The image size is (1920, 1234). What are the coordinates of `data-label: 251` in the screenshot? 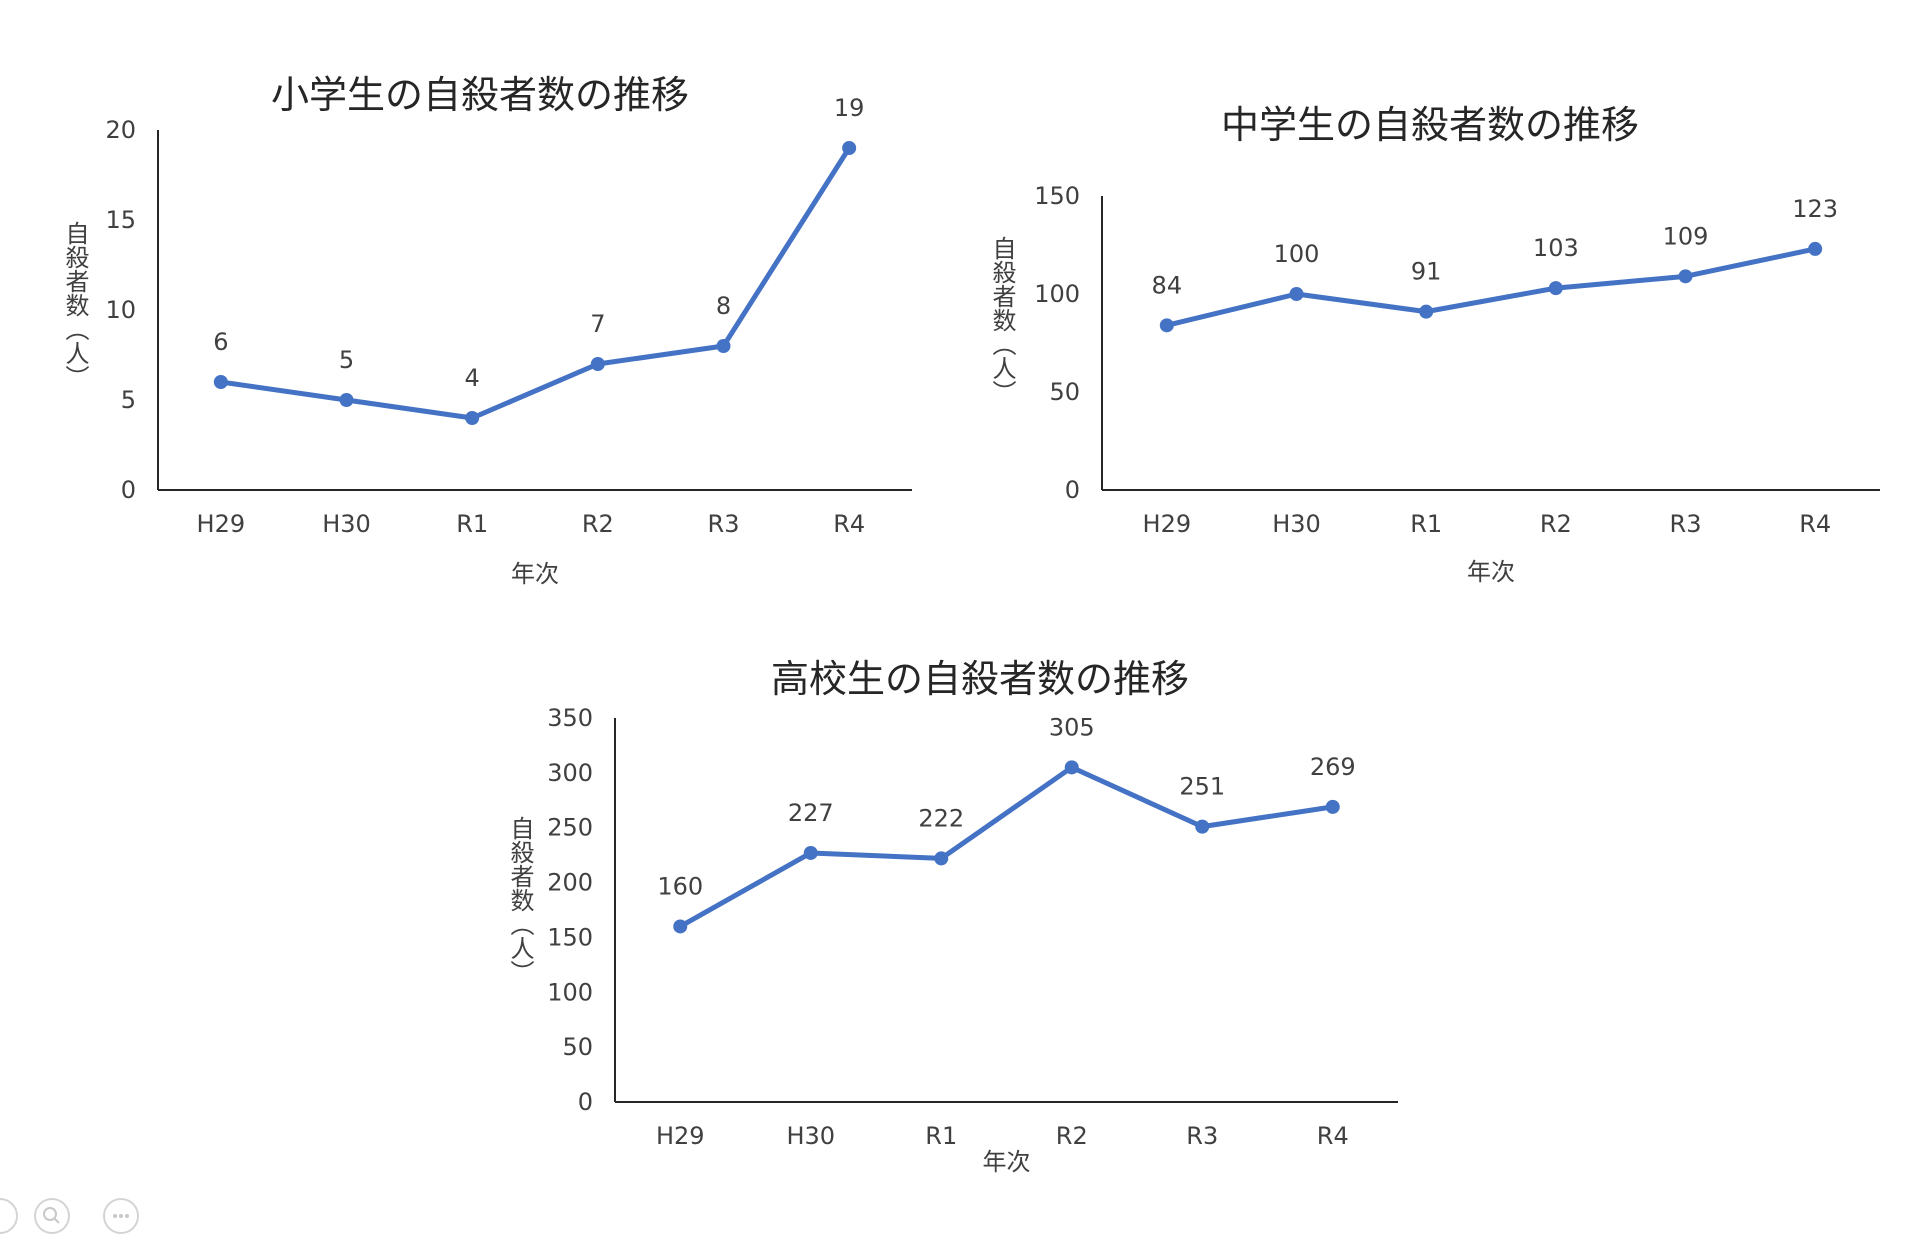 It's located at (1202, 787).